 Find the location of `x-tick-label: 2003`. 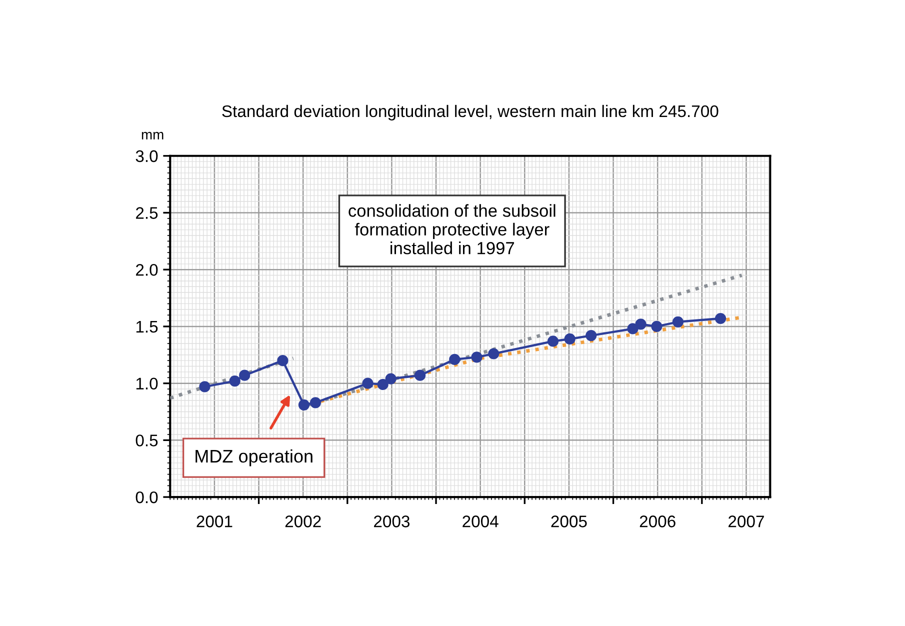

x-tick-label: 2003 is located at coordinates (392, 522).